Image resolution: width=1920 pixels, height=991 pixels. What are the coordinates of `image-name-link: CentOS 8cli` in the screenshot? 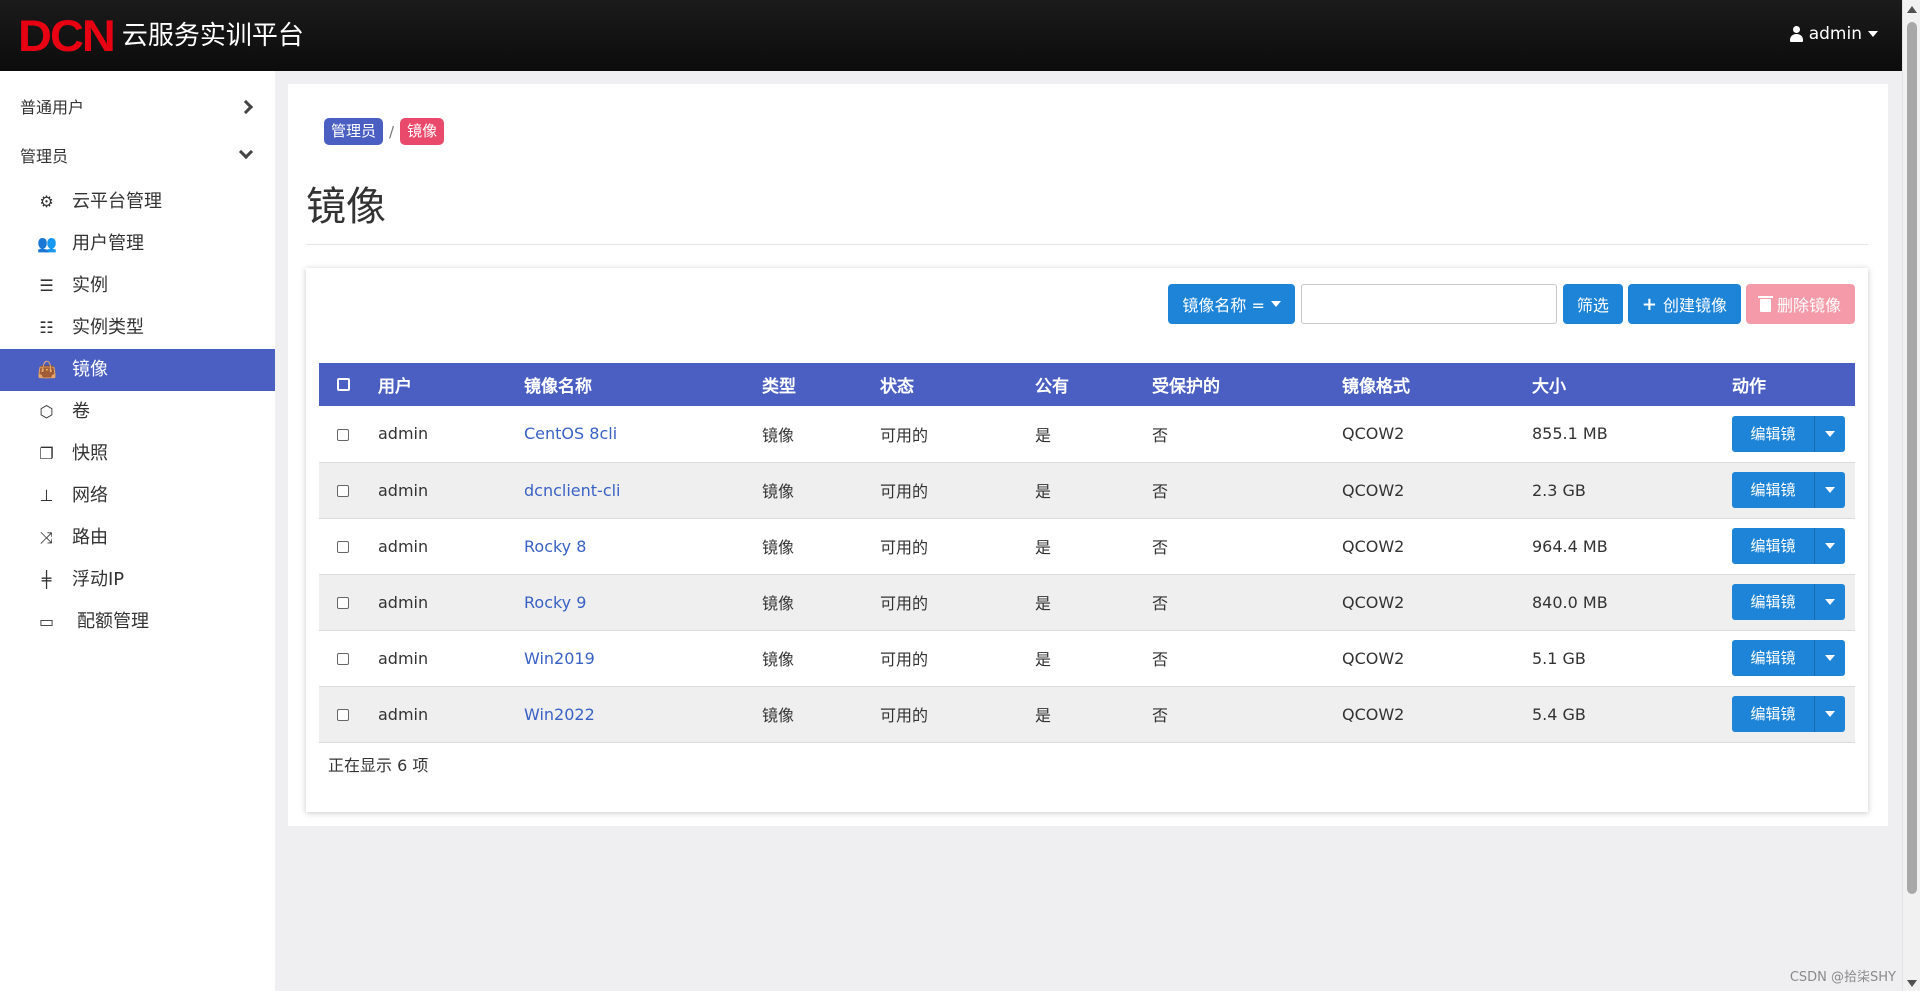 It's located at (571, 434).